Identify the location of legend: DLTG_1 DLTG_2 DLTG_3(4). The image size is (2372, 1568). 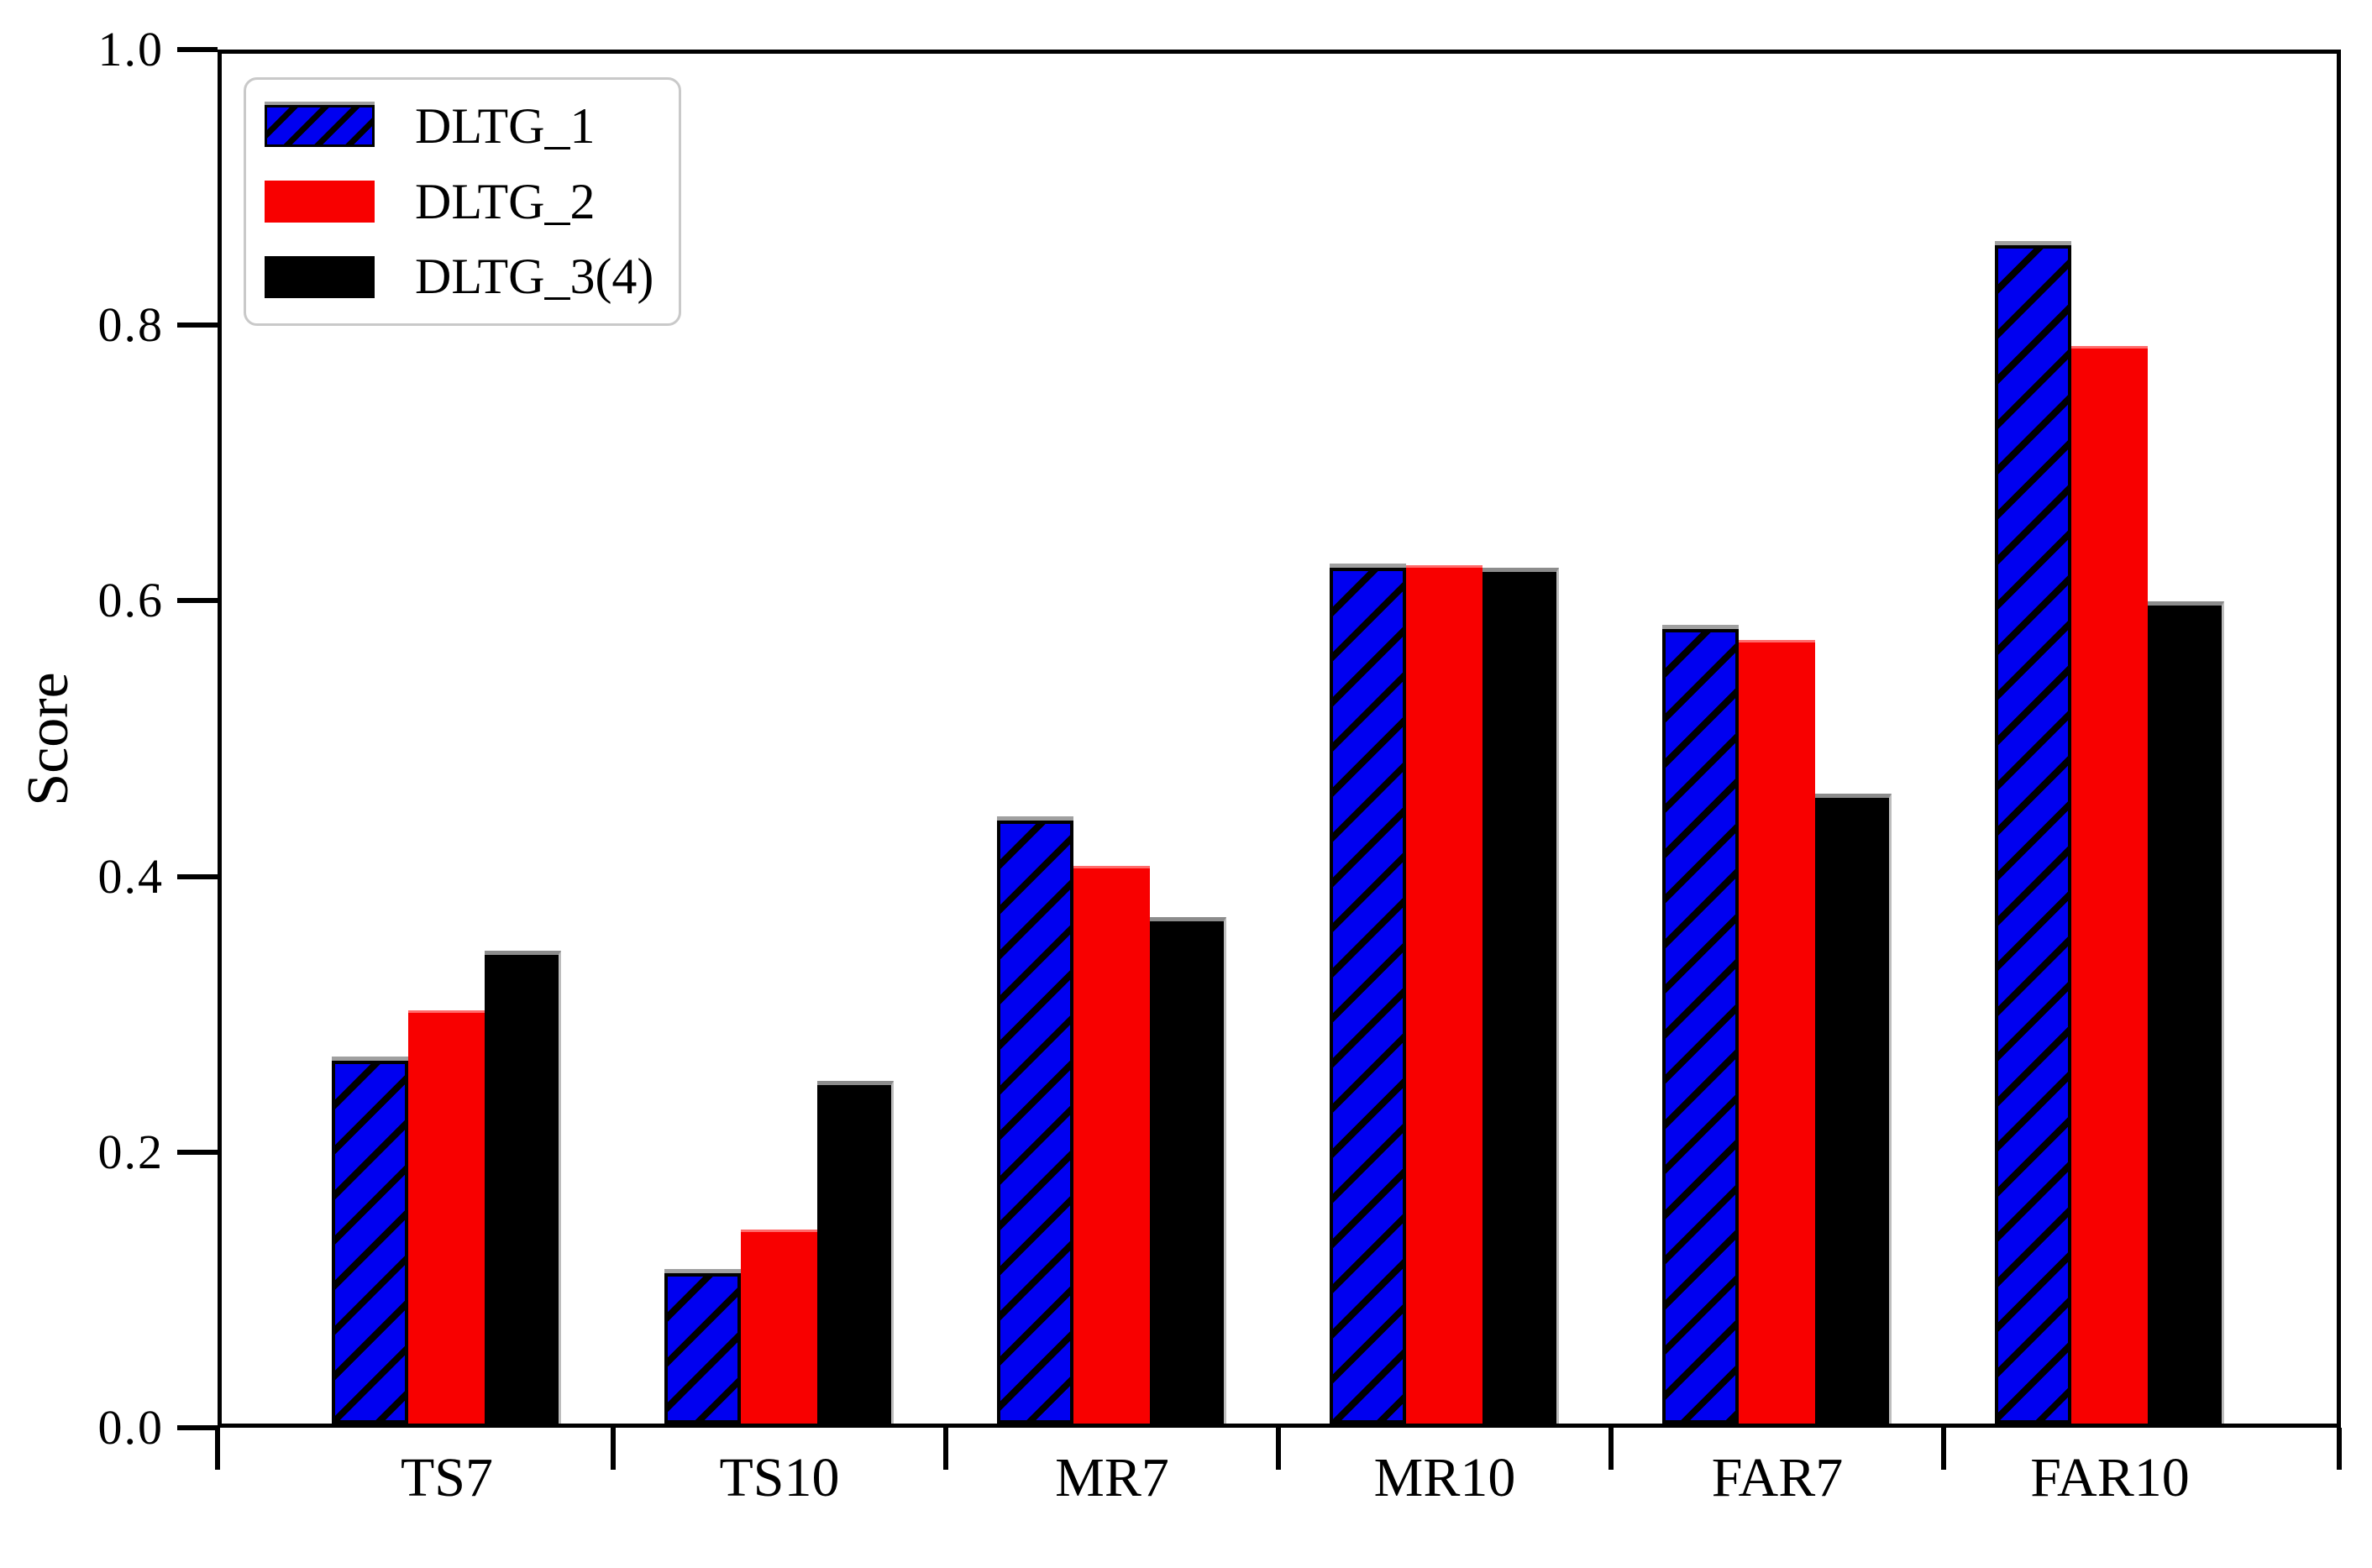
(463, 201).